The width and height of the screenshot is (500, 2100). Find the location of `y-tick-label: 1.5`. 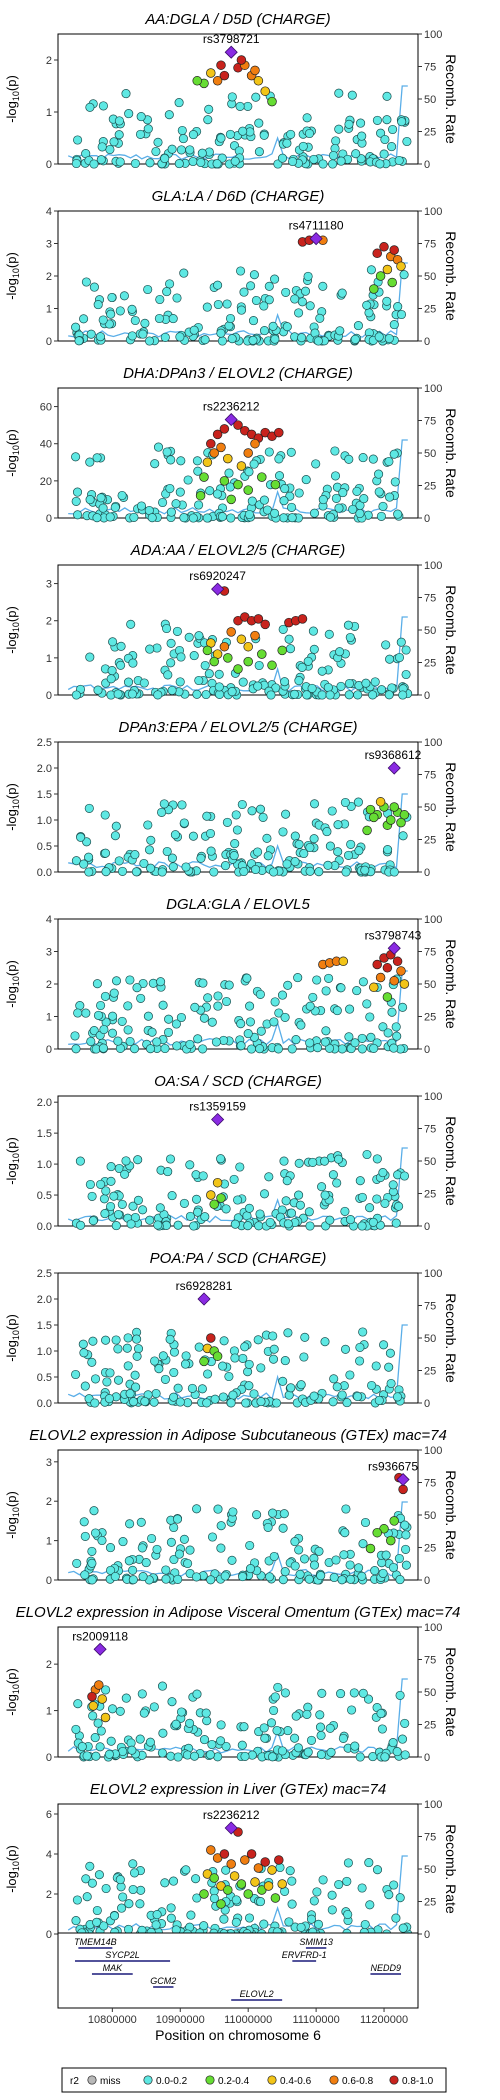

y-tick-label: 1.5 is located at coordinates (44, 795).